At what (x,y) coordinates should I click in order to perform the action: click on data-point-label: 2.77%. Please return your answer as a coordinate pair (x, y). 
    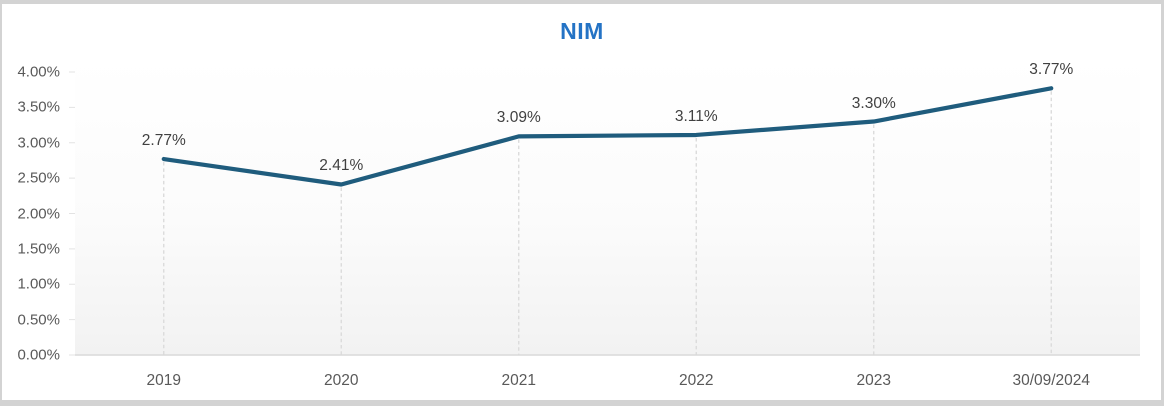
    Looking at the image, I should click on (163, 141).